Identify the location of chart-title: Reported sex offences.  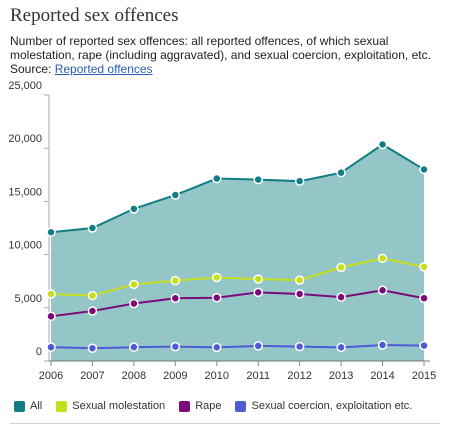
(94, 15).